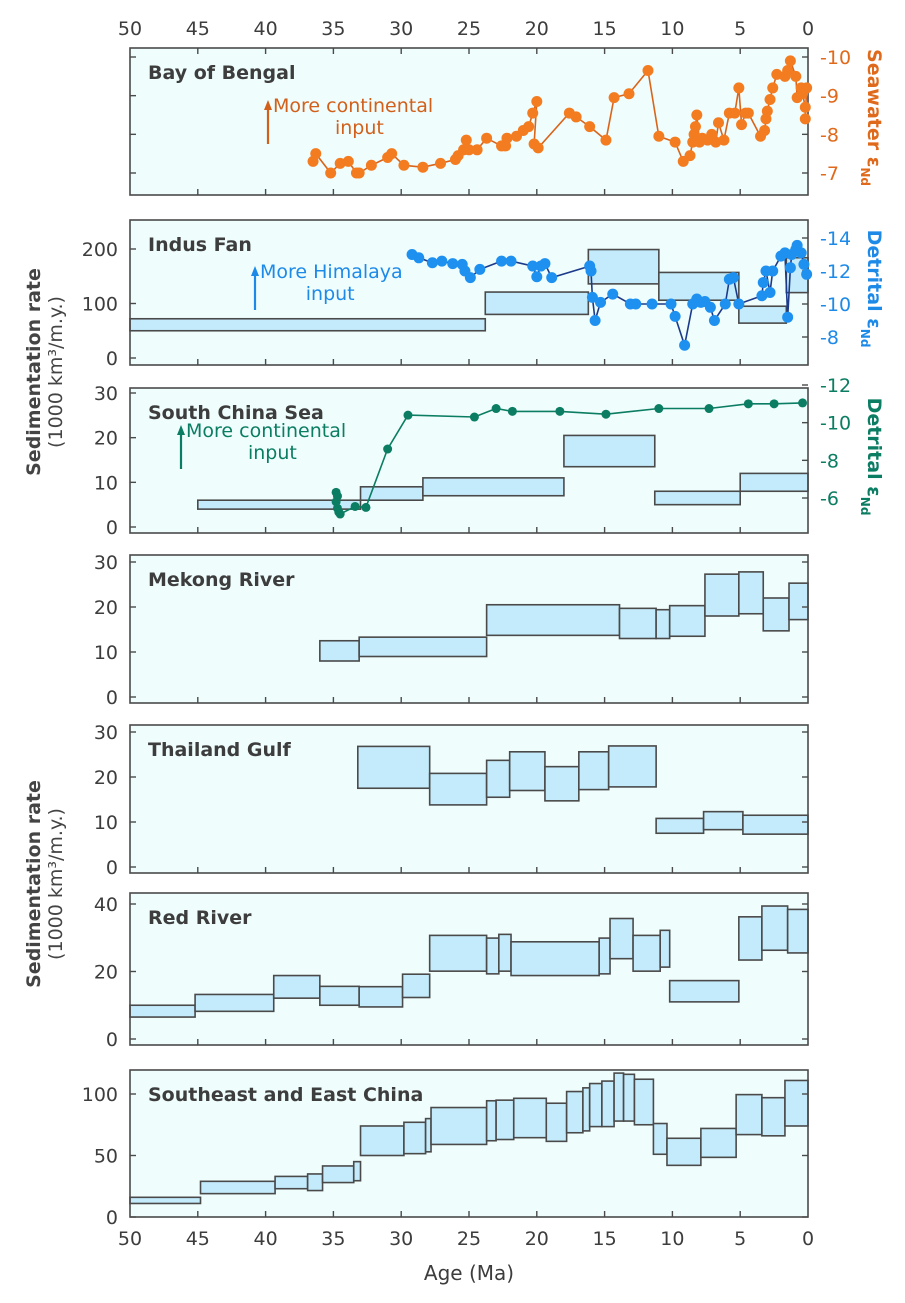  Describe the element at coordinates (829, 338) in the screenshot. I see `right-y-tick-label: -8` at that location.